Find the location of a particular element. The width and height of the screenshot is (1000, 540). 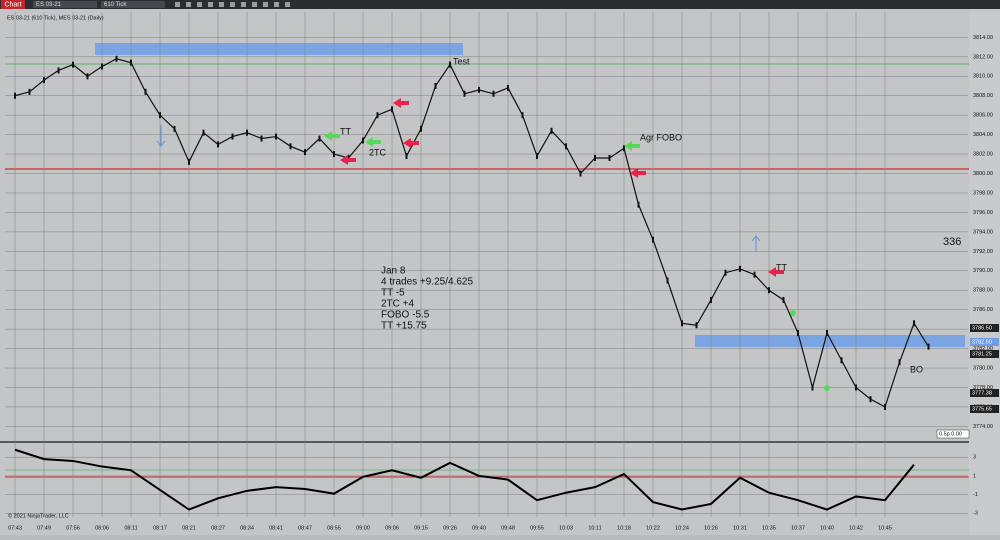

x-tick-label: 09:40 is located at coordinates (479, 528).